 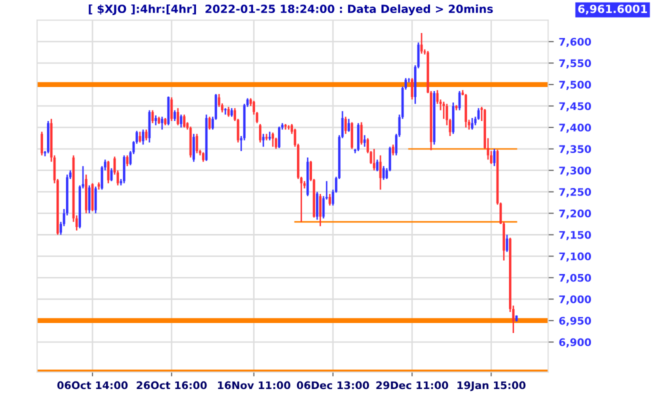 What do you see at coordinates (575, 171) in the screenshot?
I see `y-tick-label: 7,300` at bounding box center [575, 171].